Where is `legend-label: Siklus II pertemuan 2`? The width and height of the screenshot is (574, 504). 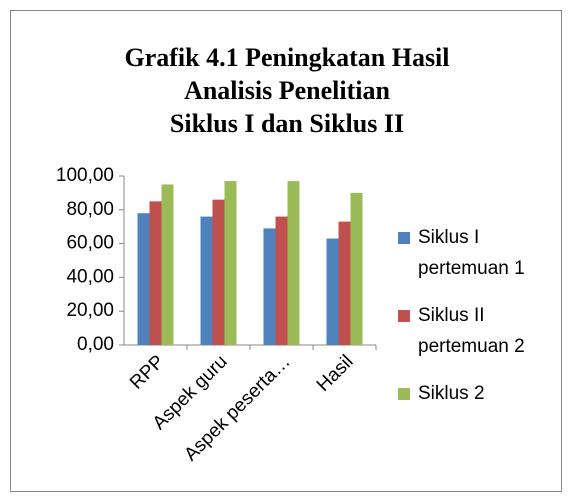
legend-label: Siklus II pertemuan 2 is located at coordinates (471, 331).